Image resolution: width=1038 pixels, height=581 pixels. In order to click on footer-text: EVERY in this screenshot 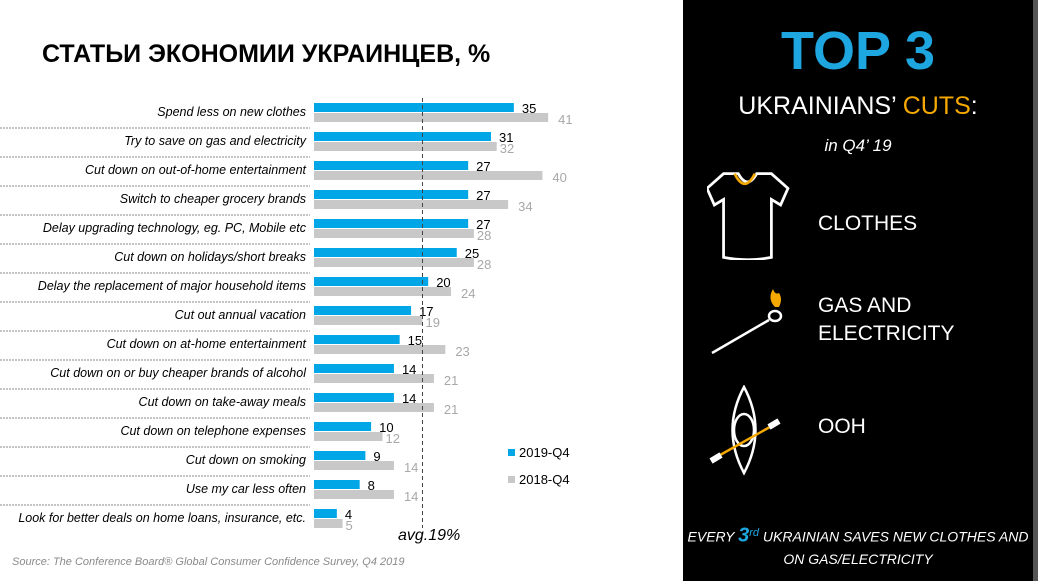, I will do `click(713, 536)`.